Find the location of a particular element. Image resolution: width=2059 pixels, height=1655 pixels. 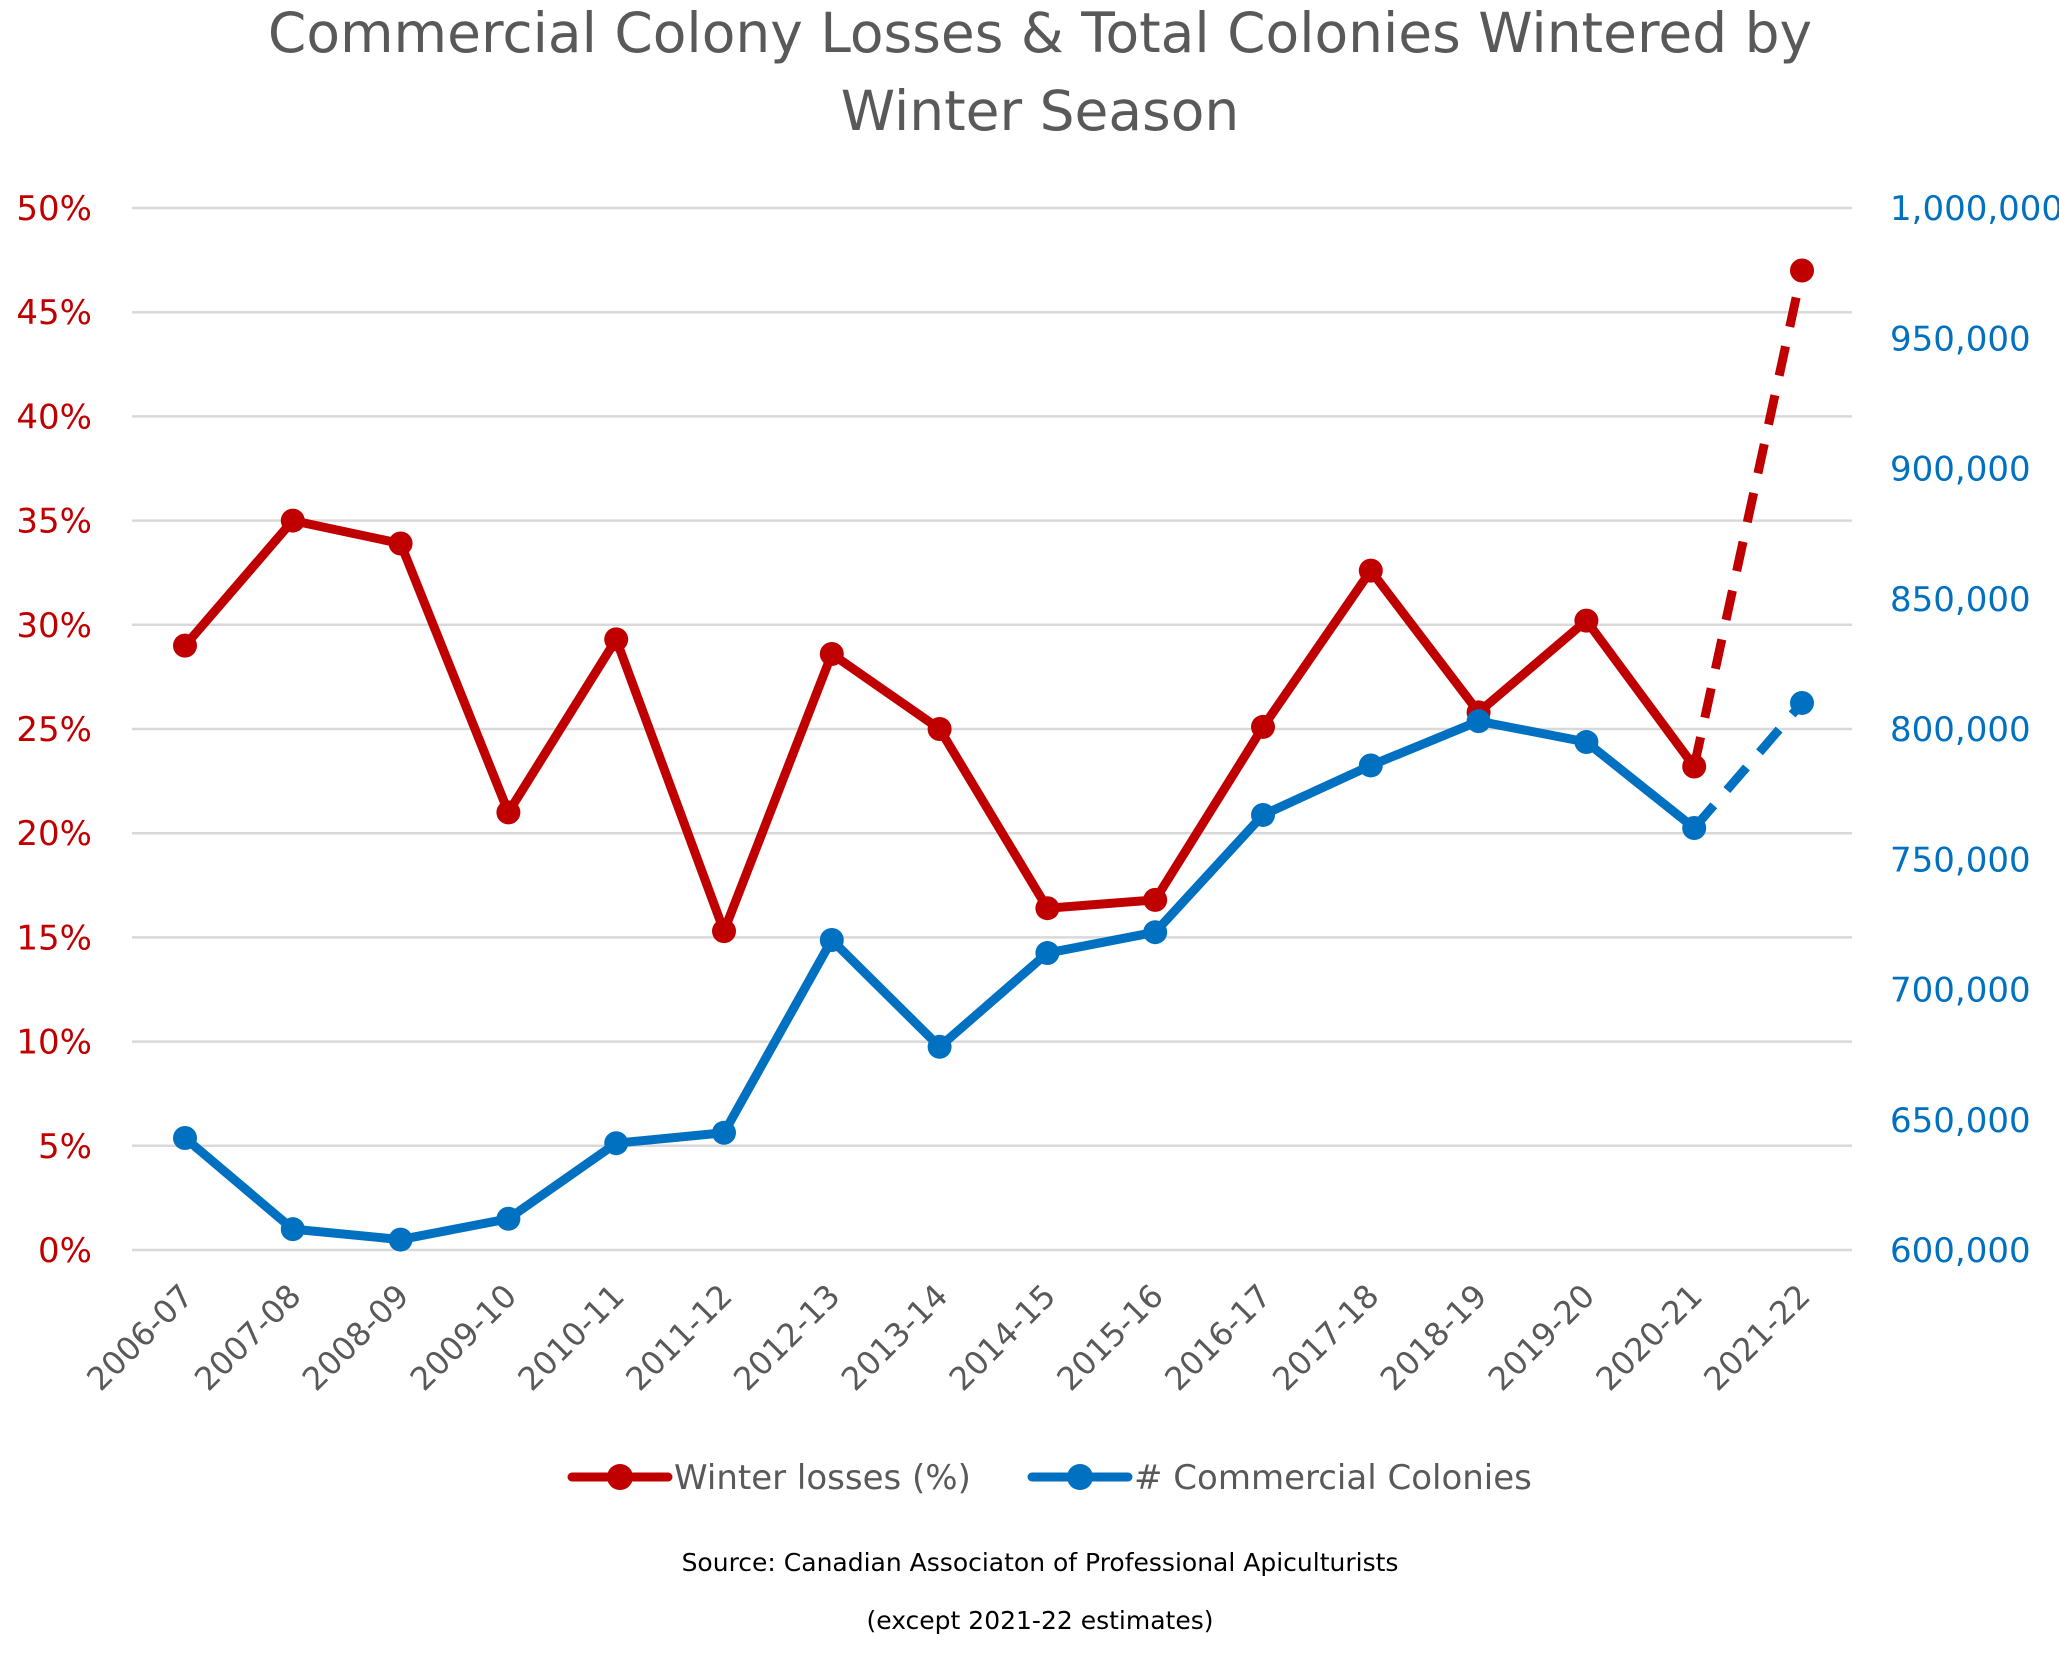

chart-title-line-2: Winter Season is located at coordinates (1040, 111).